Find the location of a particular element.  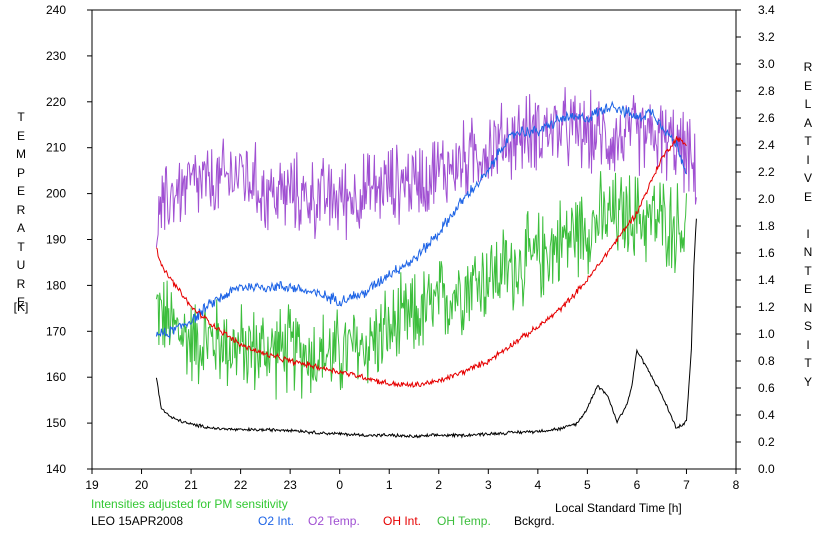

x-tick-label: 22 is located at coordinates (241, 485).